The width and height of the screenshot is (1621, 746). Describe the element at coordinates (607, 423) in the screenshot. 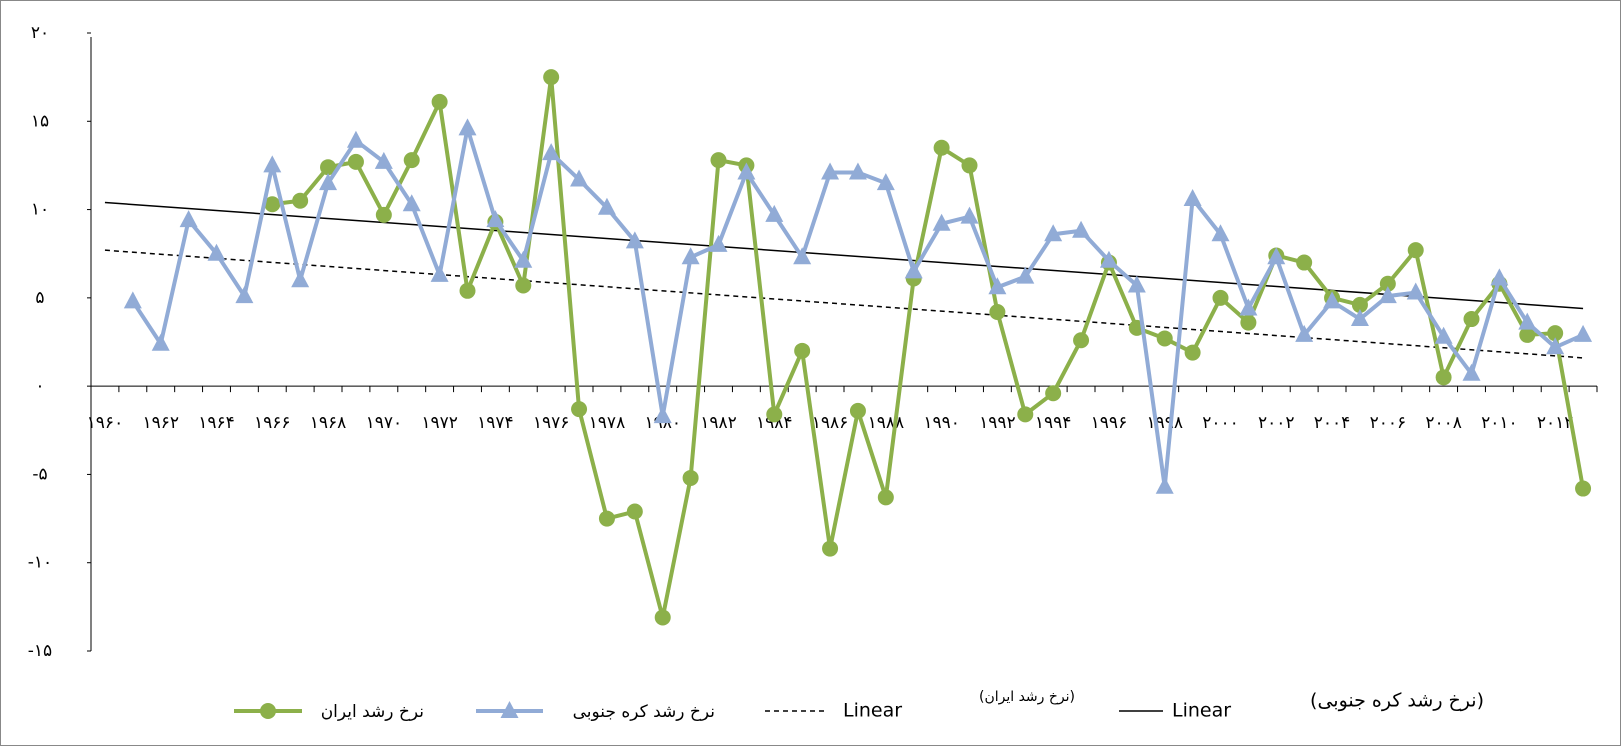

I see `x-tick-label: ۱۹۷۸` at that location.